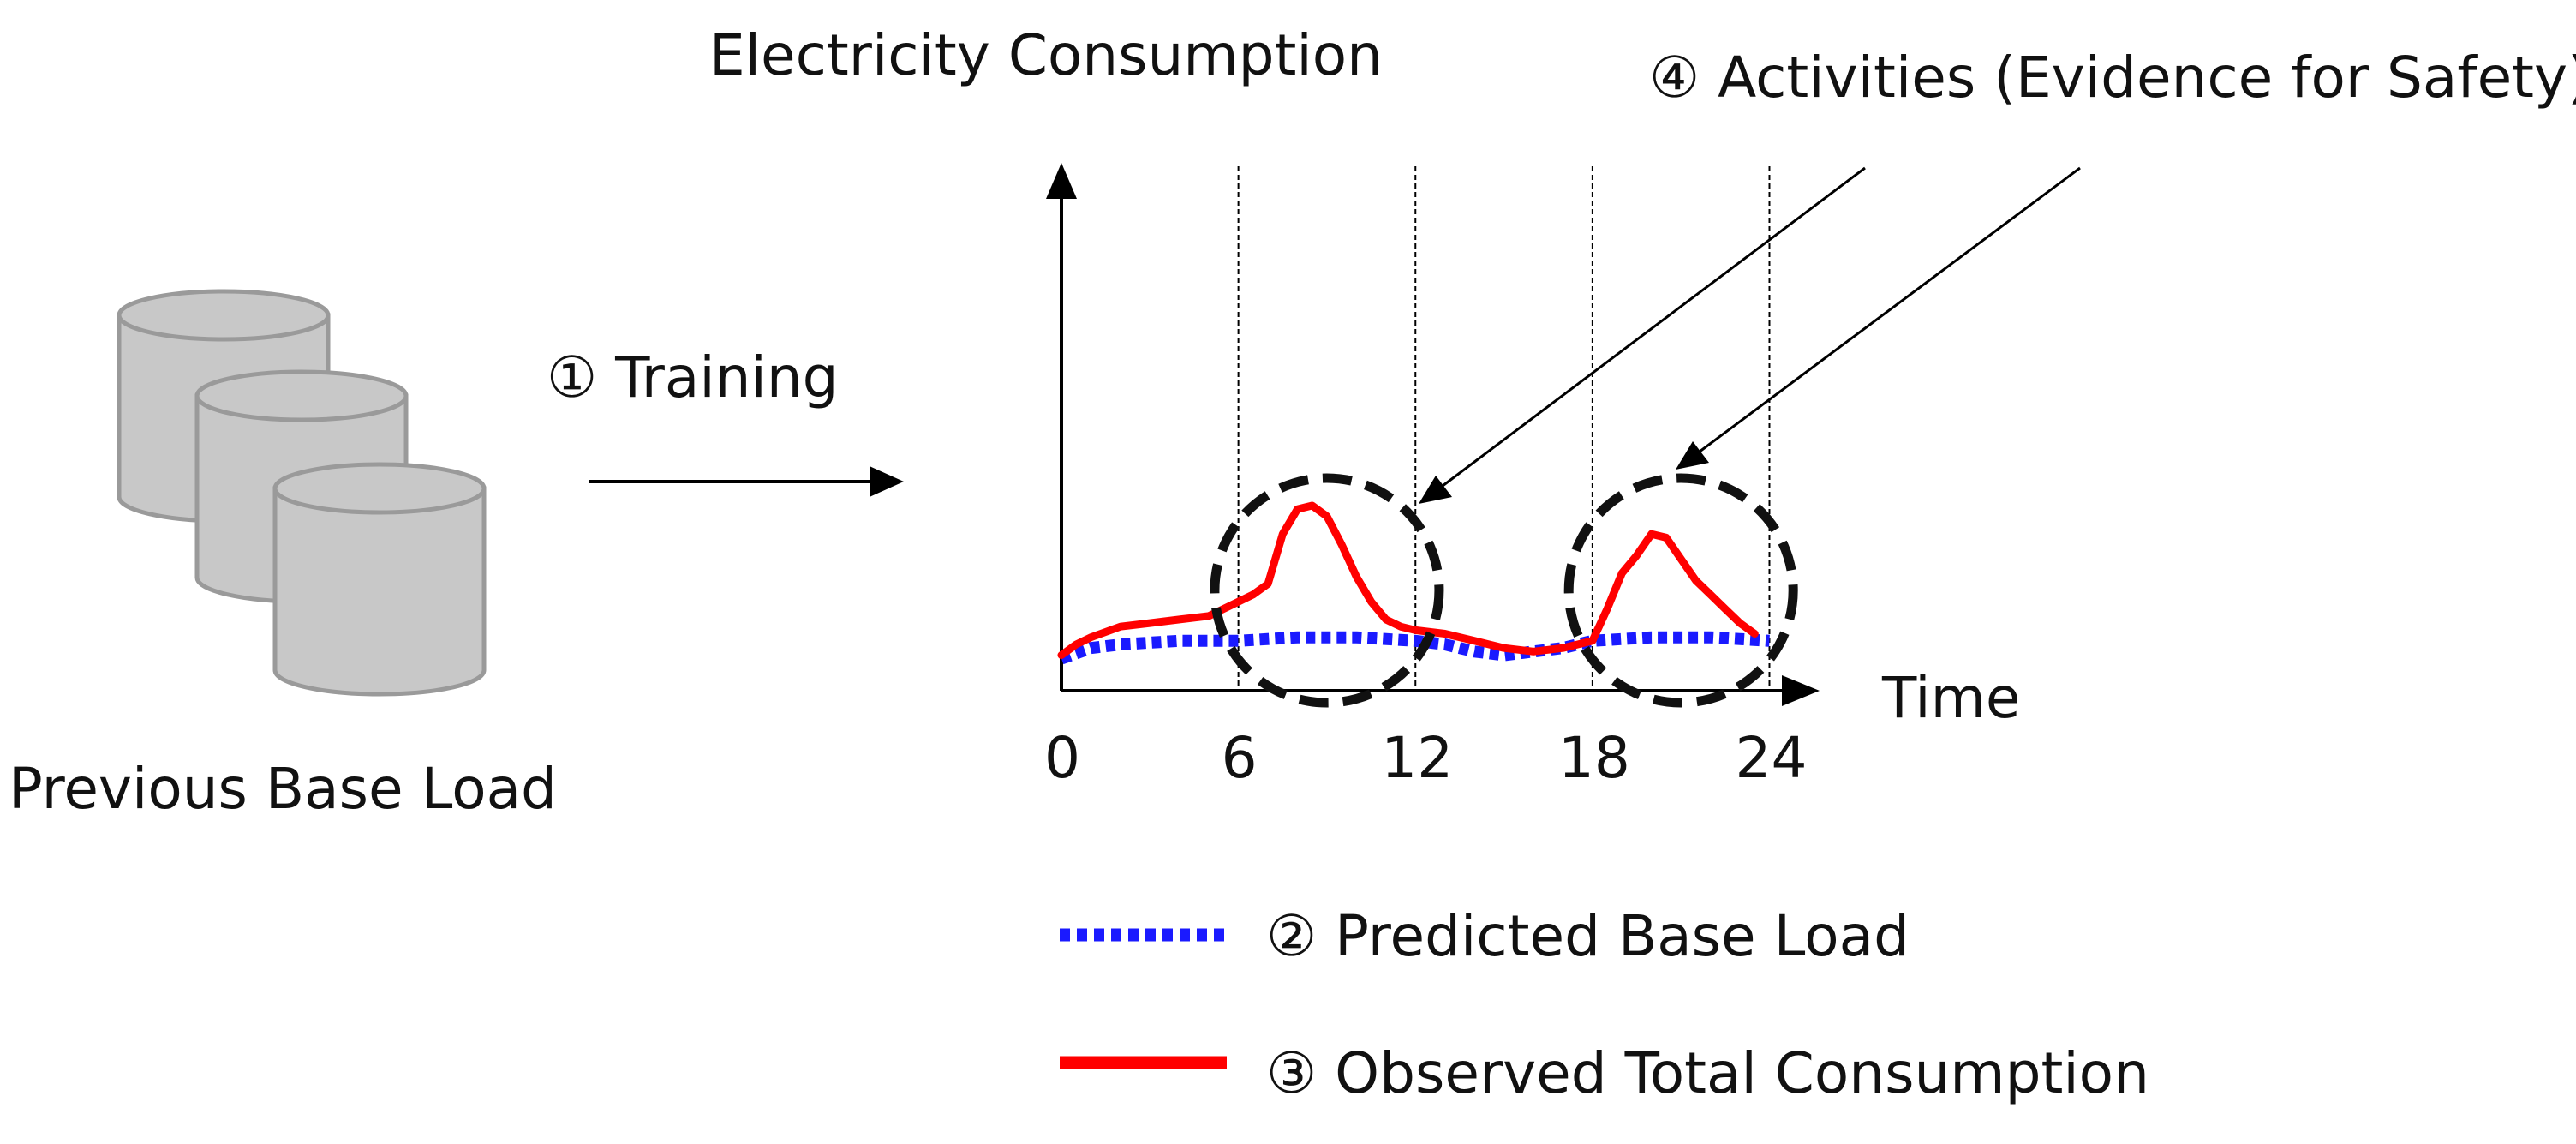 The image size is (2576, 1144). I want to click on x-tick-label: 6, so click(1240, 758).